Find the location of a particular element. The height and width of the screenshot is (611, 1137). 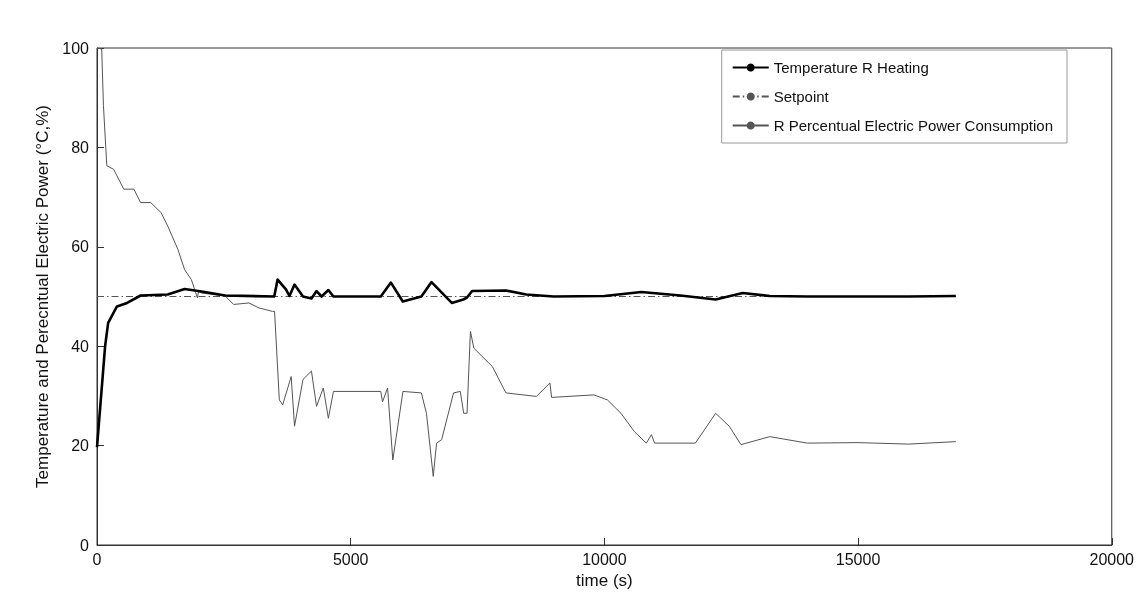

y-tick-label: 0 is located at coordinates (85, 545).